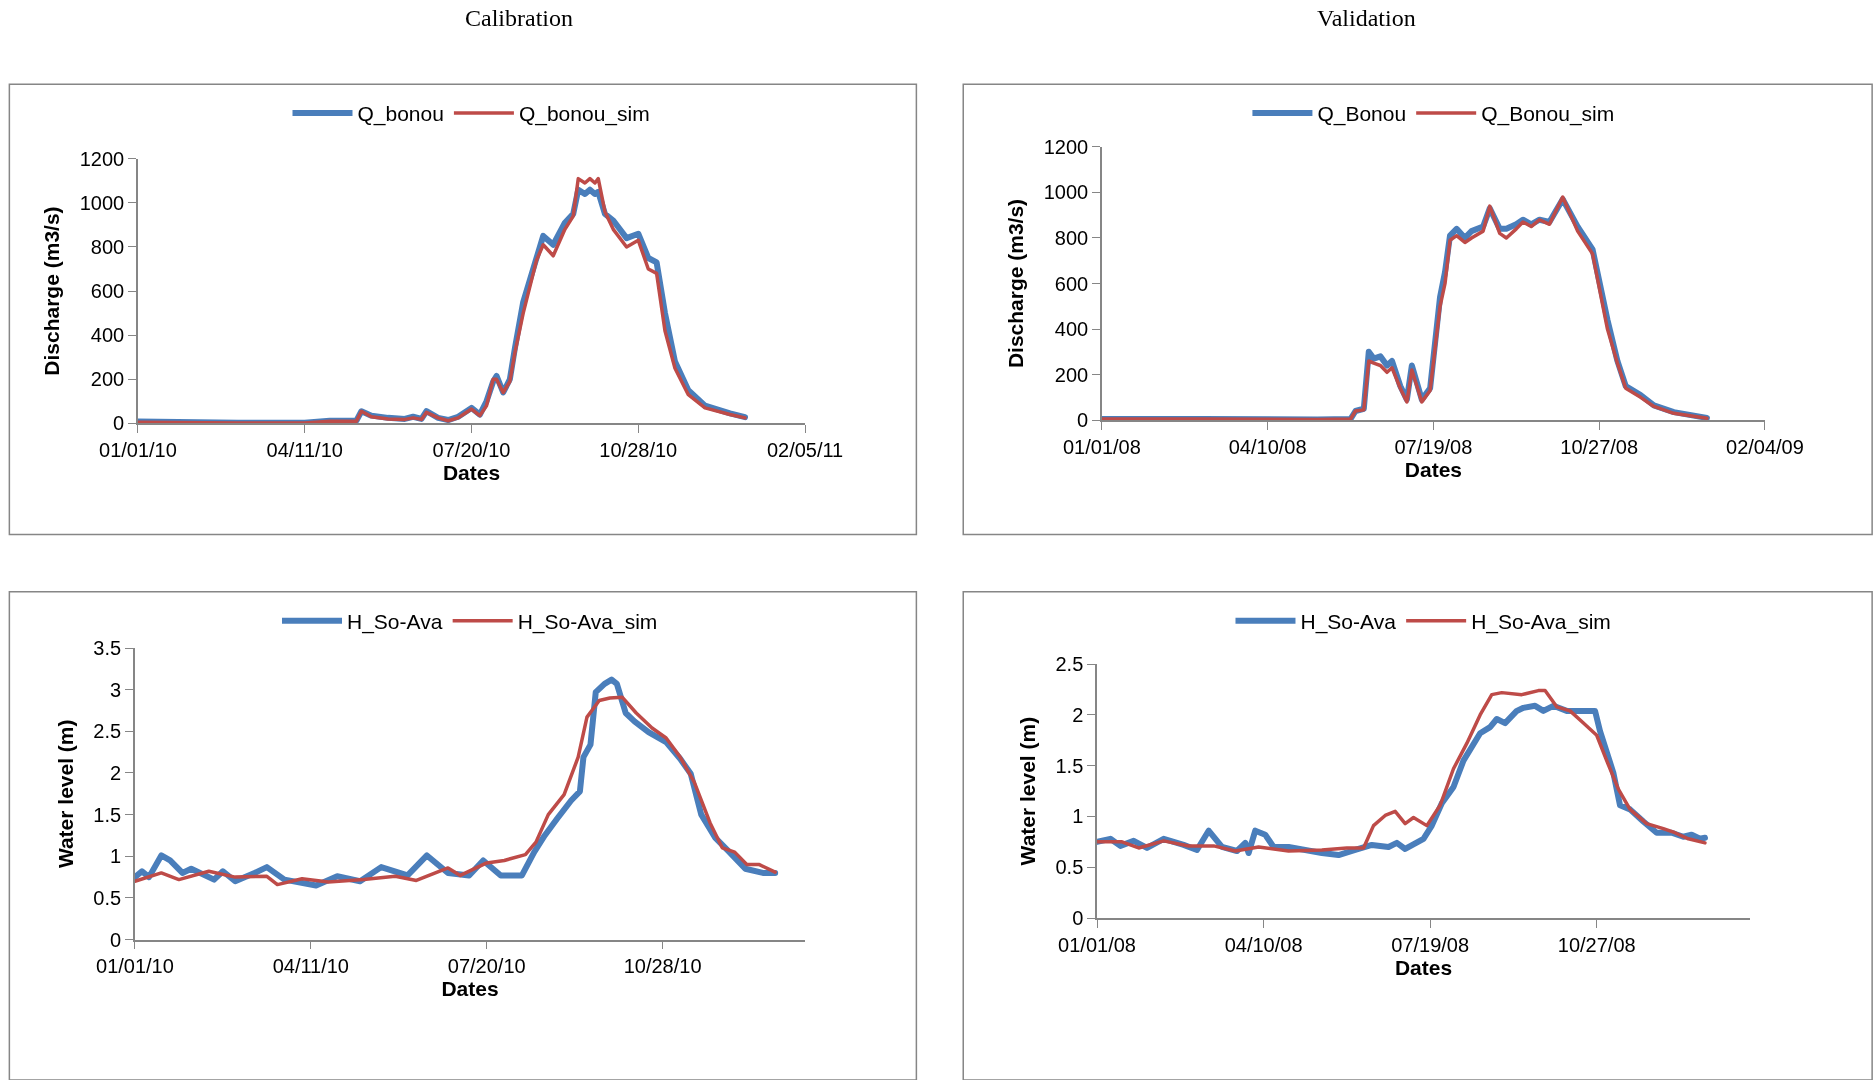 The image size is (1874, 1080). I want to click on y-tick-label: 3, so click(116, 689).